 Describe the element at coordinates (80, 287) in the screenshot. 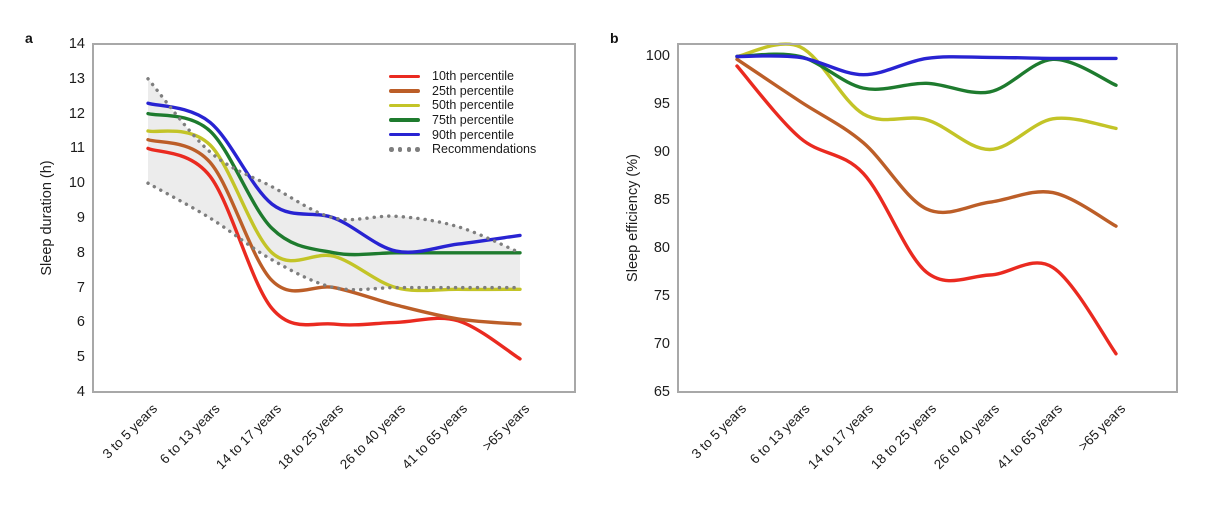

I see `y-tick-label-a: 7` at that location.